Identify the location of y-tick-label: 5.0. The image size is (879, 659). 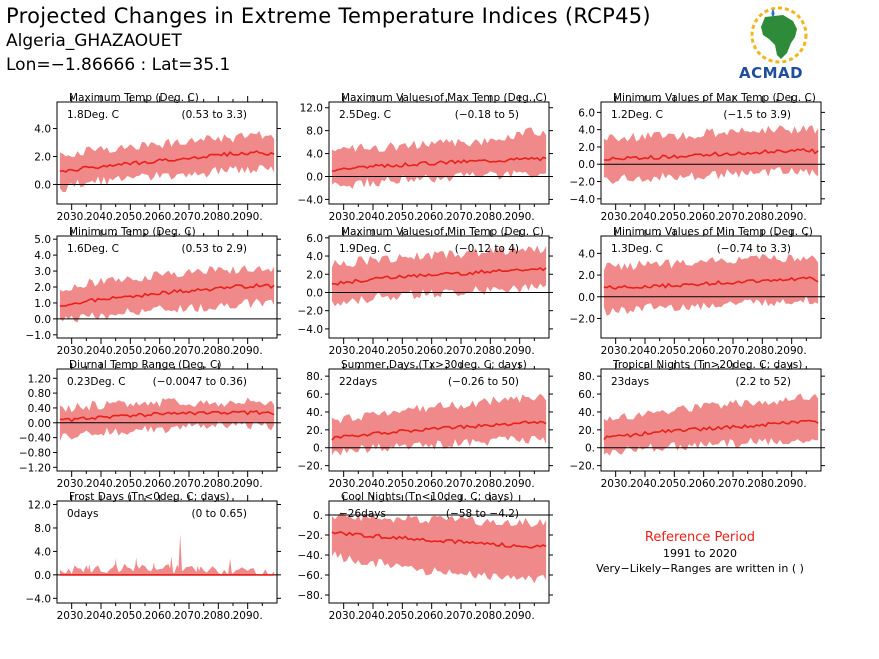
(42, 240).